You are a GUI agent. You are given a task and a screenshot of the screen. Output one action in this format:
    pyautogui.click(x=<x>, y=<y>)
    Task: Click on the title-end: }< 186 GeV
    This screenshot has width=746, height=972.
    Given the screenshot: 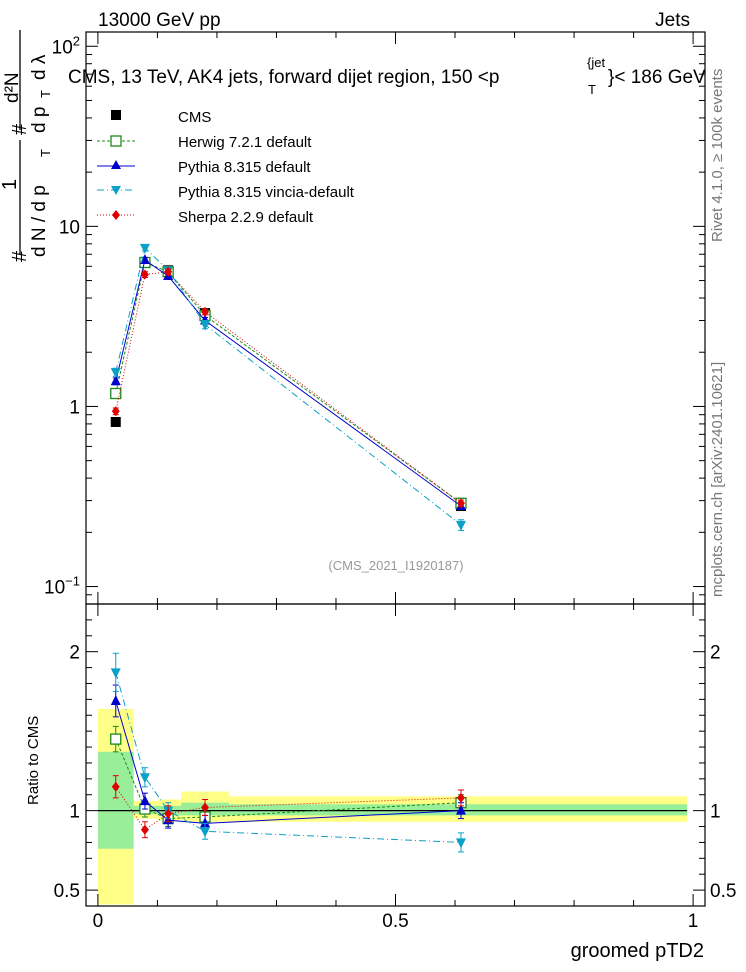 What is the action you would take?
    pyautogui.click(x=657, y=77)
    